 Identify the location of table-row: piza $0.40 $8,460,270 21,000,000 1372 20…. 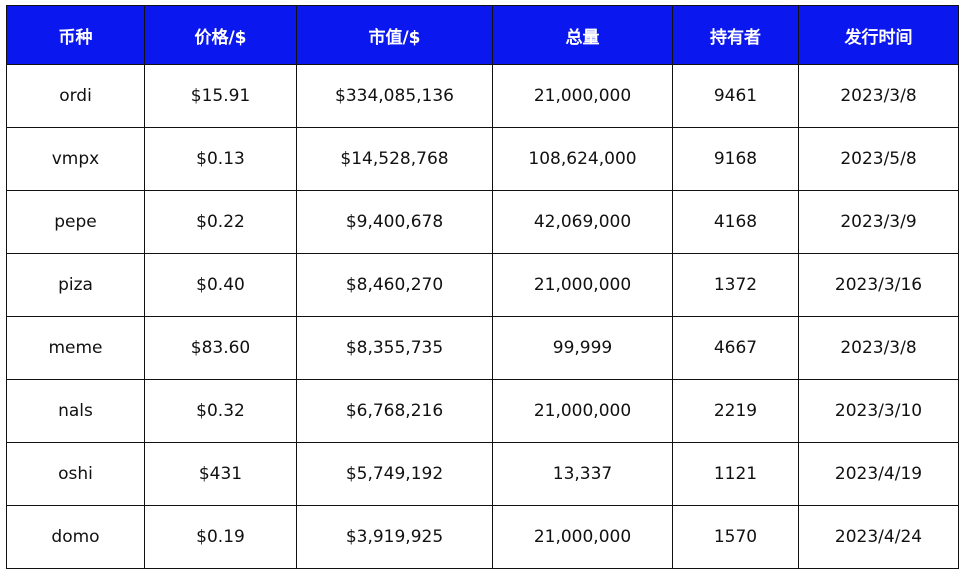
(482, 285).